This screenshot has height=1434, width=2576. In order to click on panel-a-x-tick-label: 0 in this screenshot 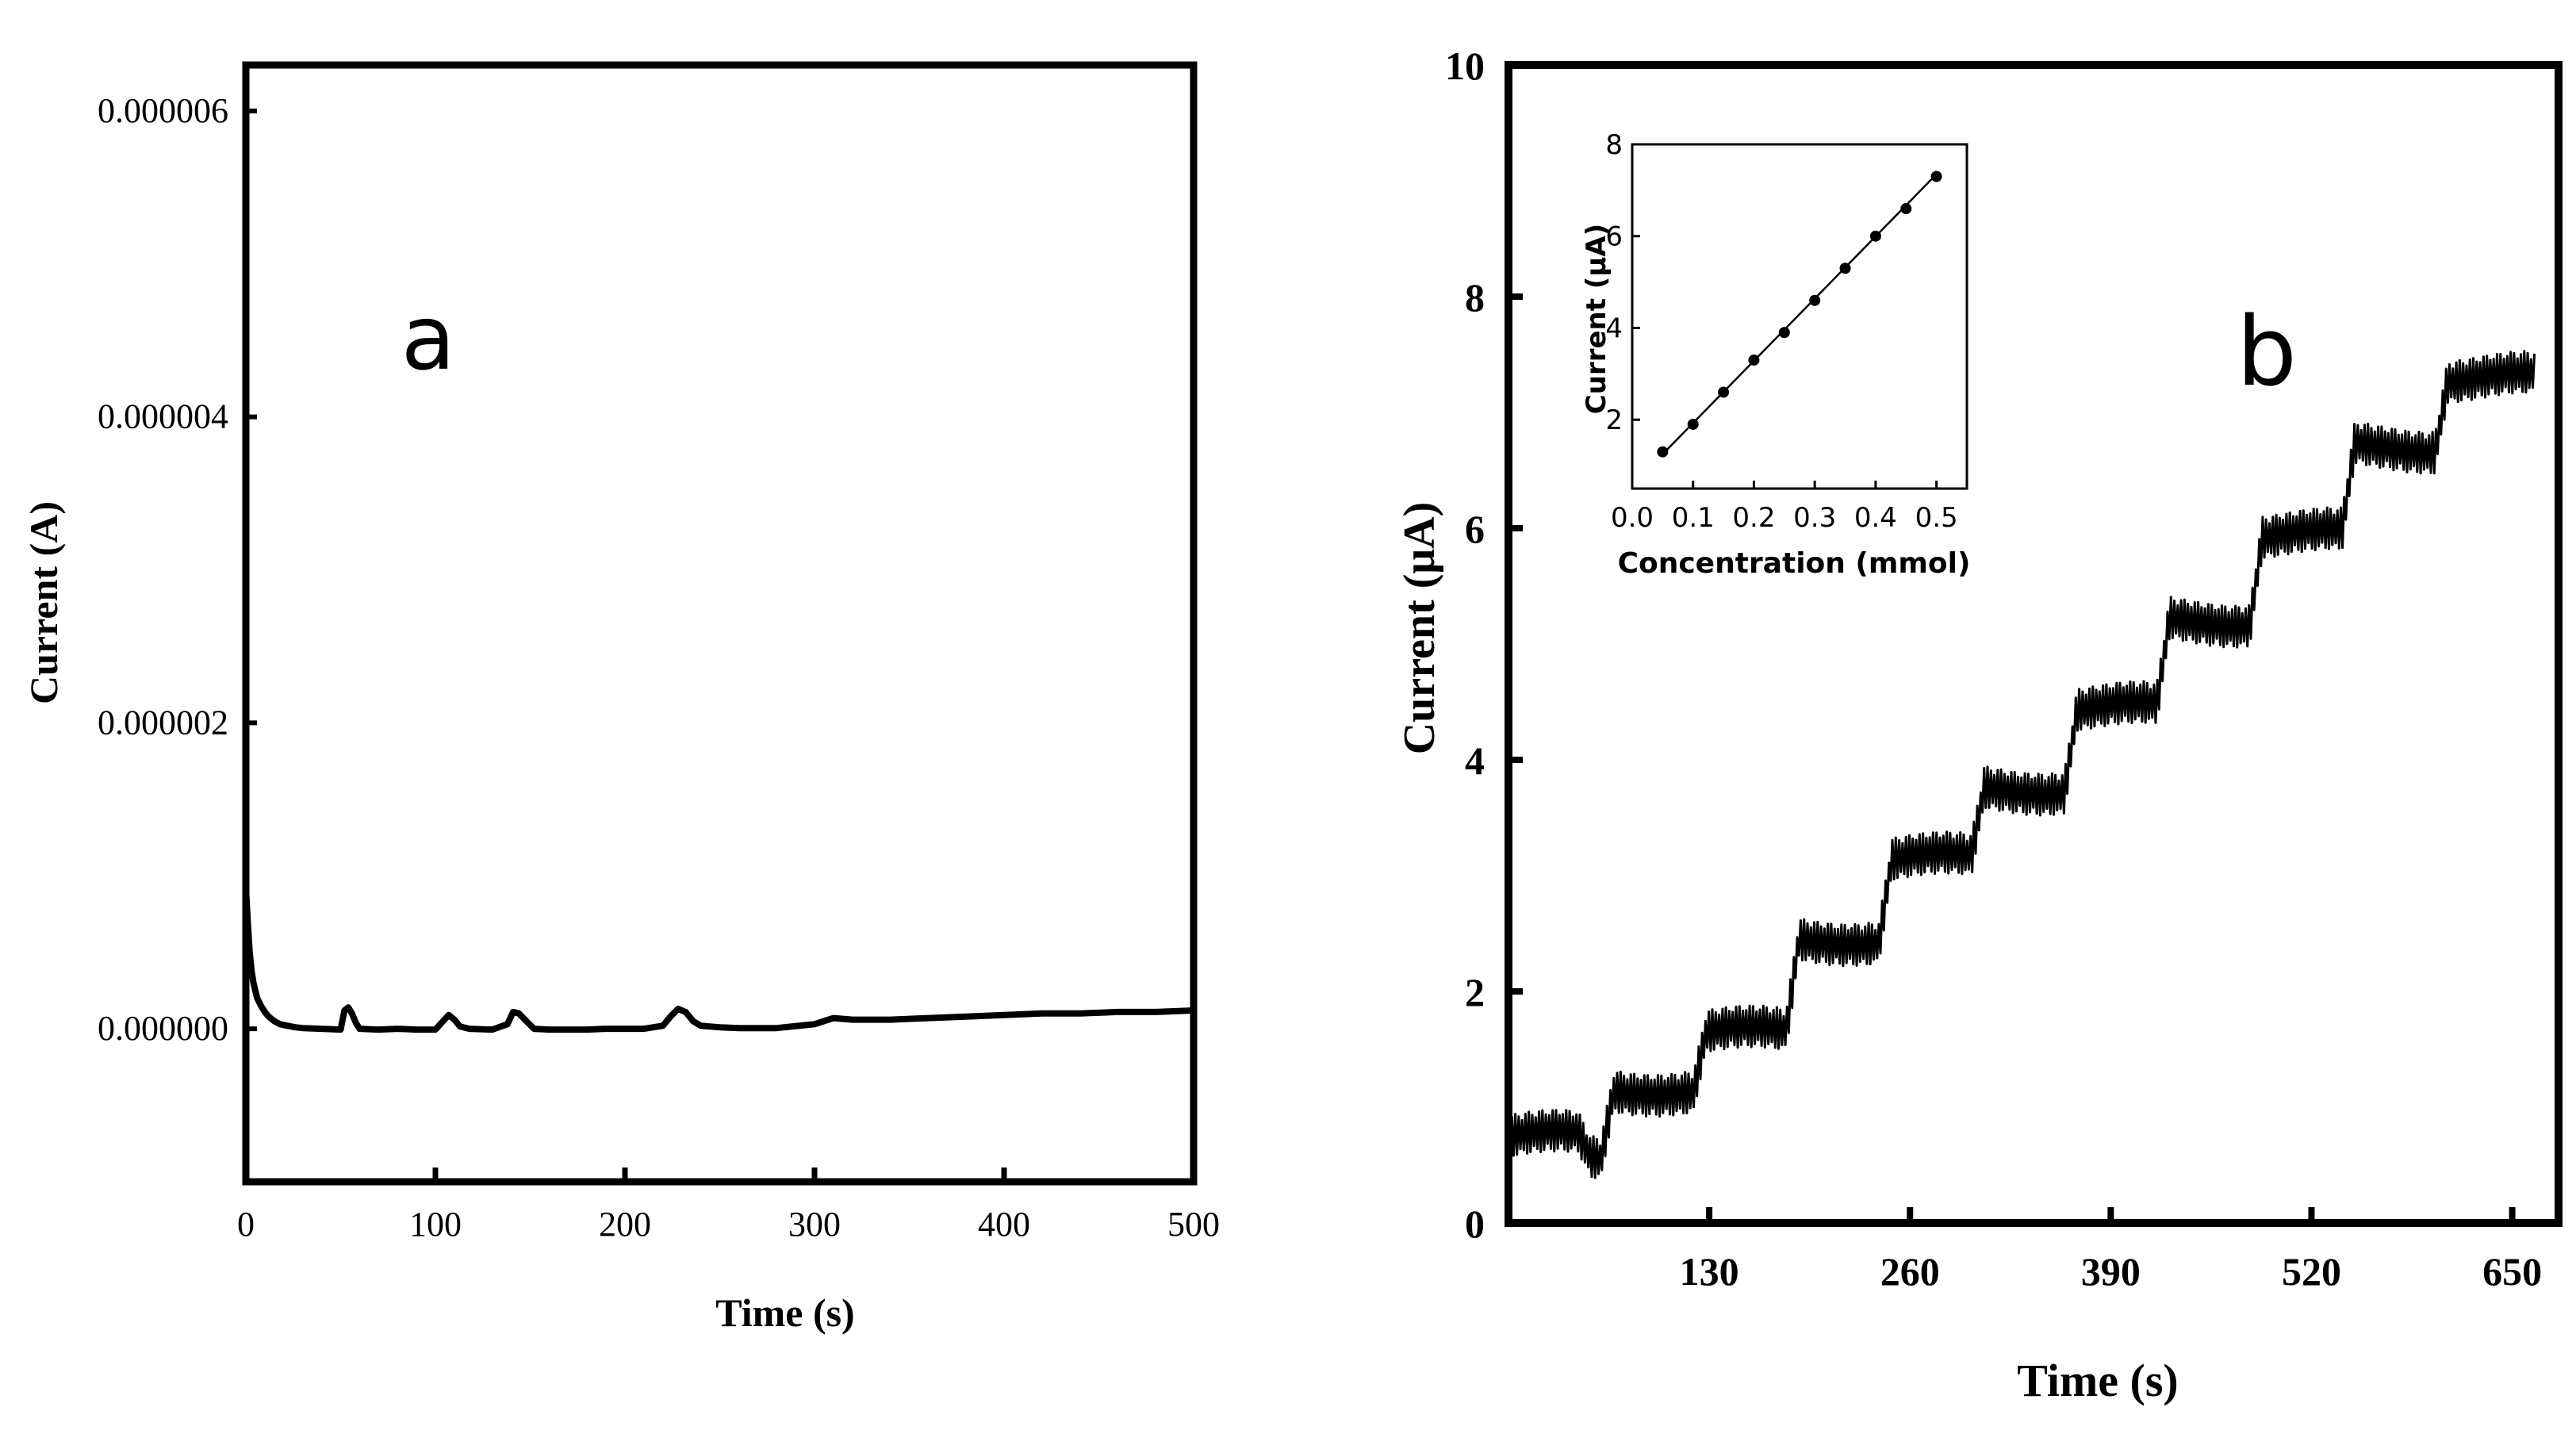, I will do `click(246, 1224)`.